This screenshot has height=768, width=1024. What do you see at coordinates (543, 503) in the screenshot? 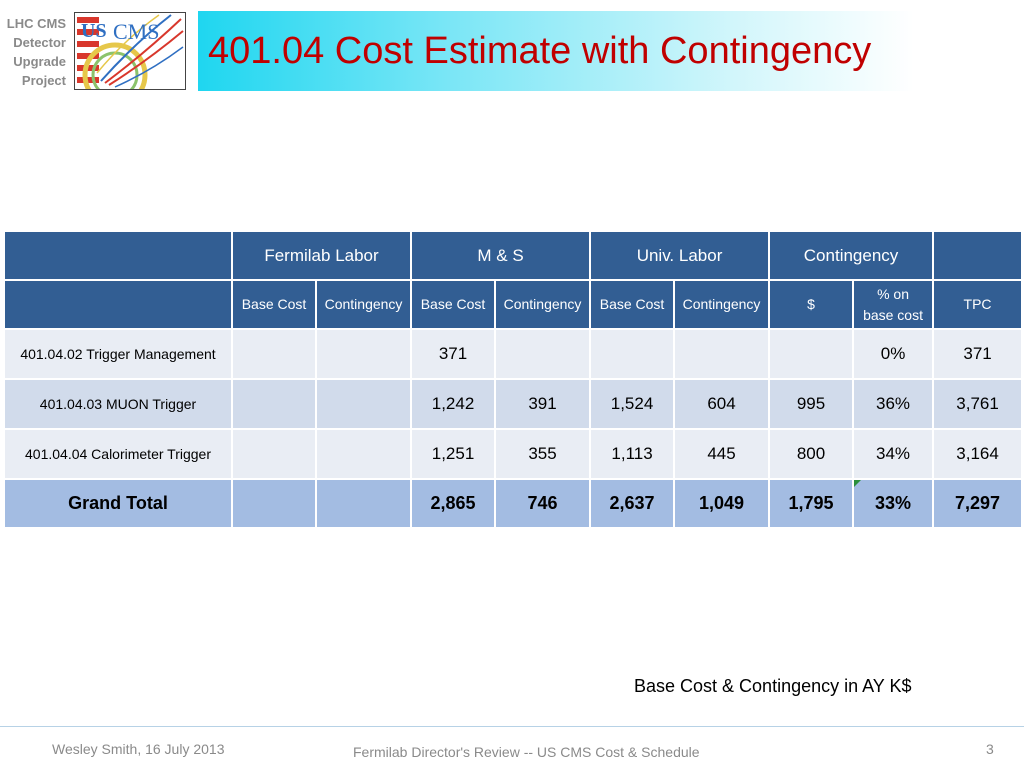
I see `total-cell: 746` at bounding box center [543, 503].